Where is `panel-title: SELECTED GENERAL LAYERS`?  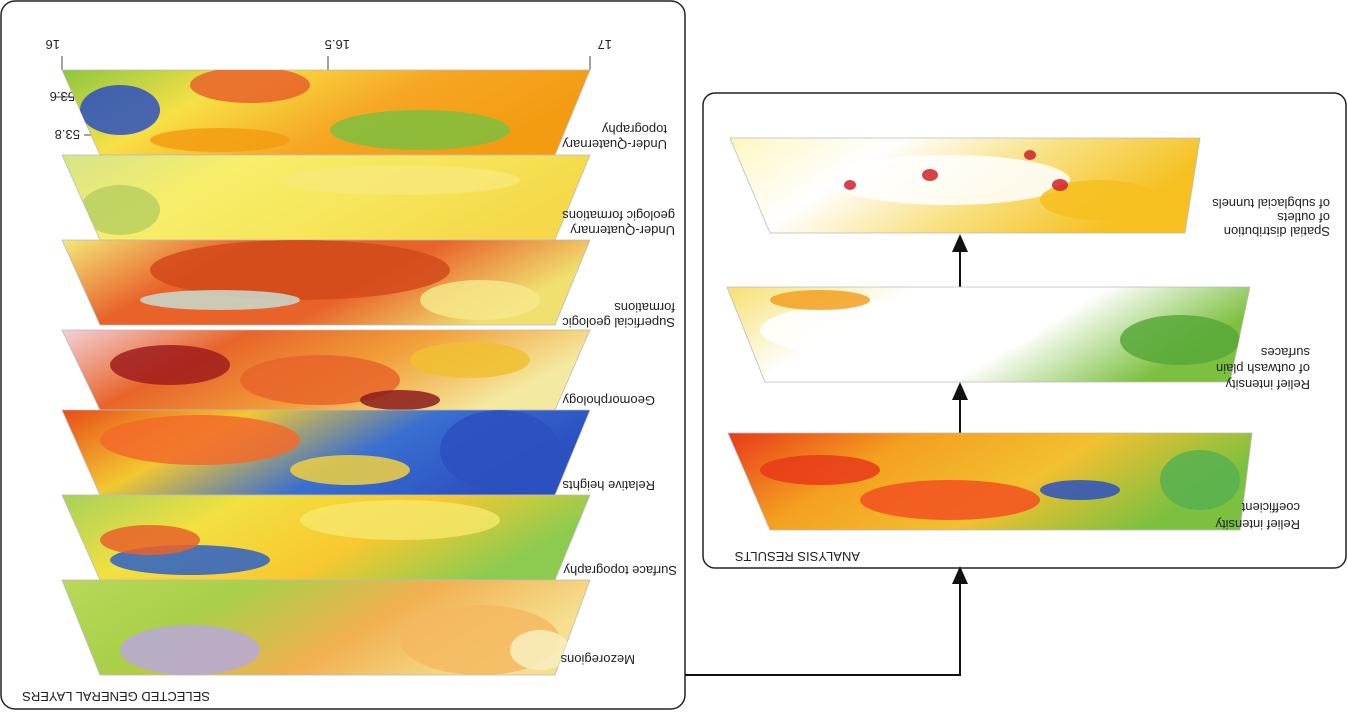 panel-title: SELECTED GENERAL LAYERS is located at coordinates (116, 696).